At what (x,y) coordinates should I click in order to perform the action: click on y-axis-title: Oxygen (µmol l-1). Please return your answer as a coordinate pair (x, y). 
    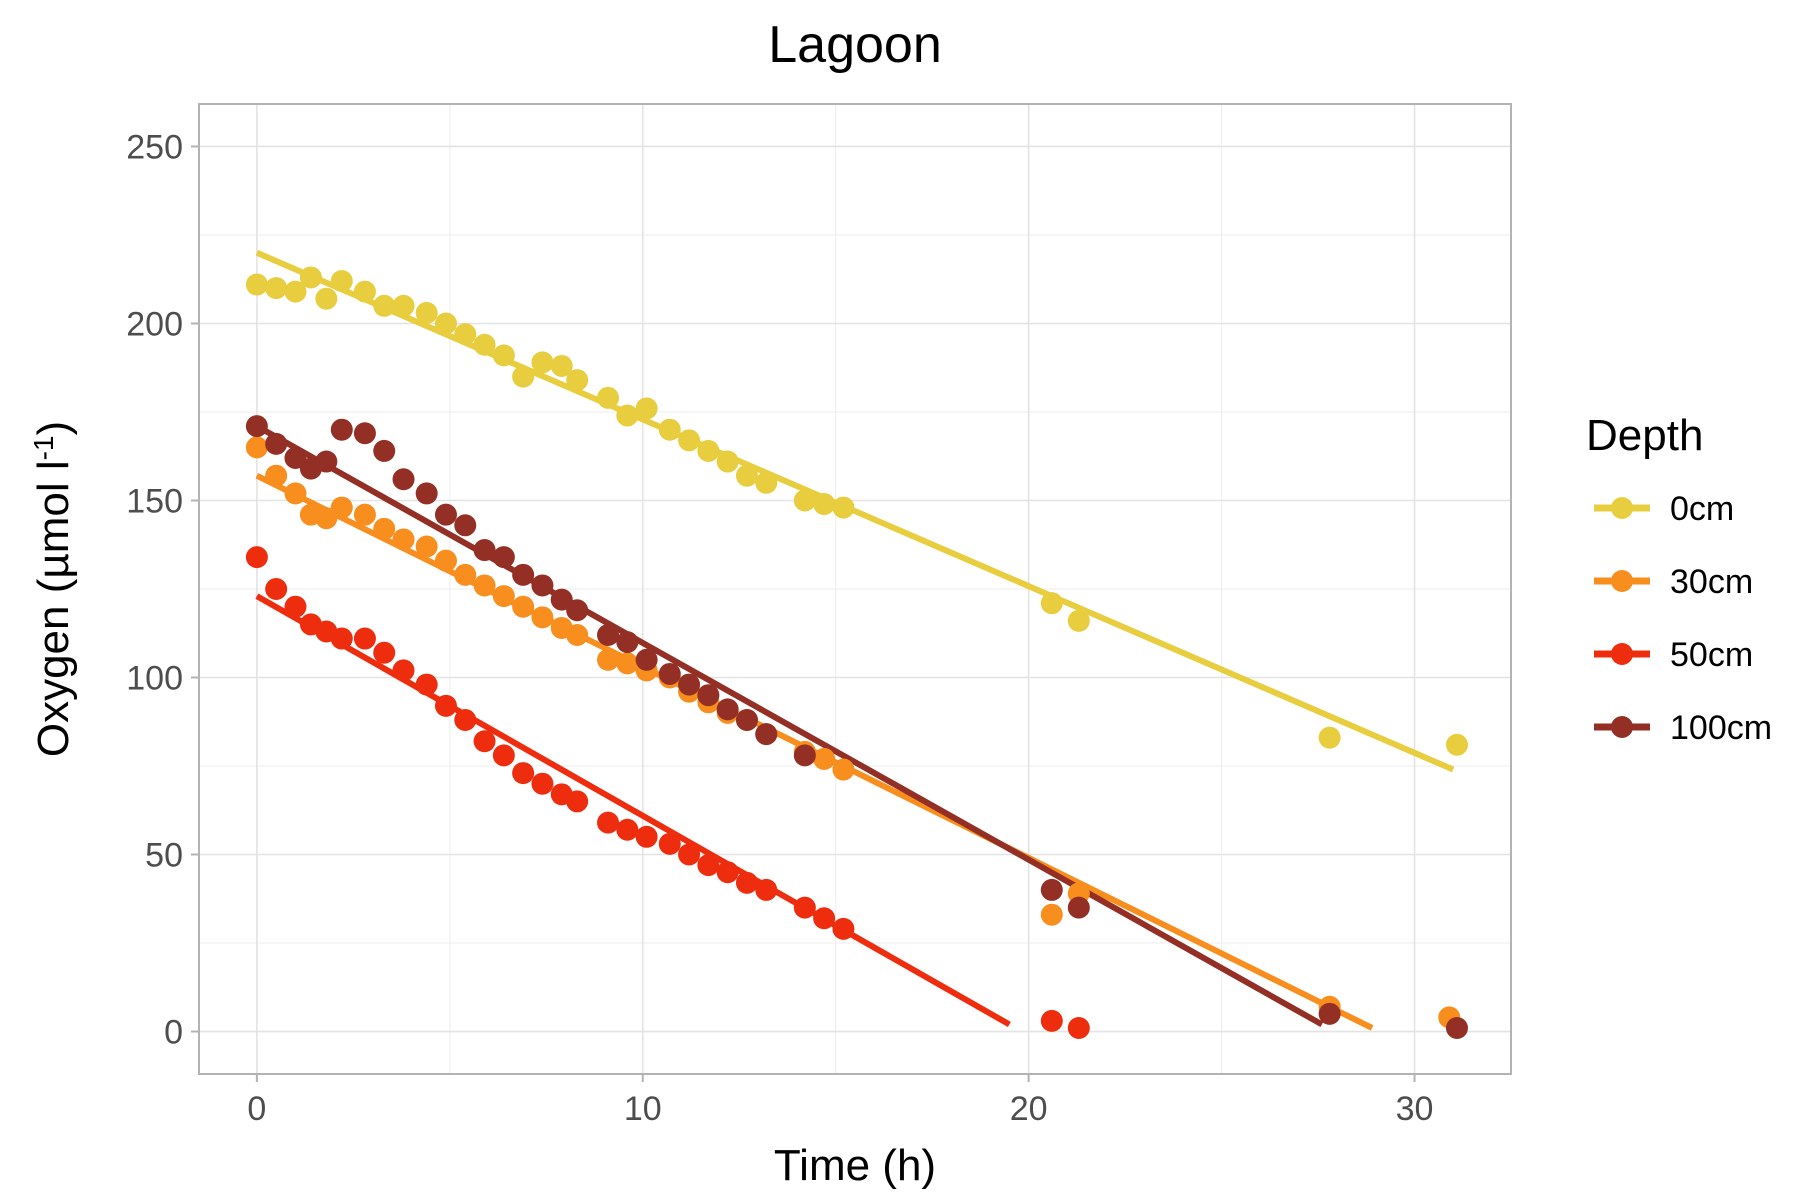
    Looking at the image, I should click on (53, 589).